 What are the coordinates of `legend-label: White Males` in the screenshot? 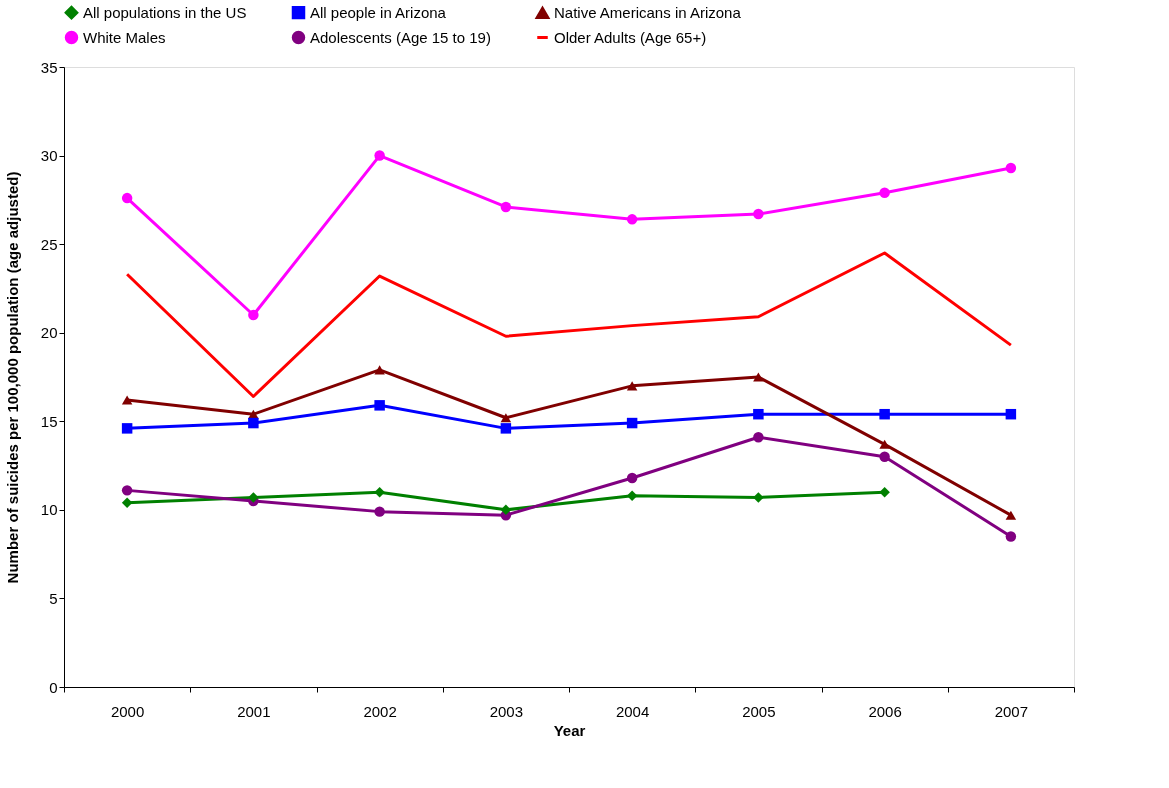 It's located at (124, 37).